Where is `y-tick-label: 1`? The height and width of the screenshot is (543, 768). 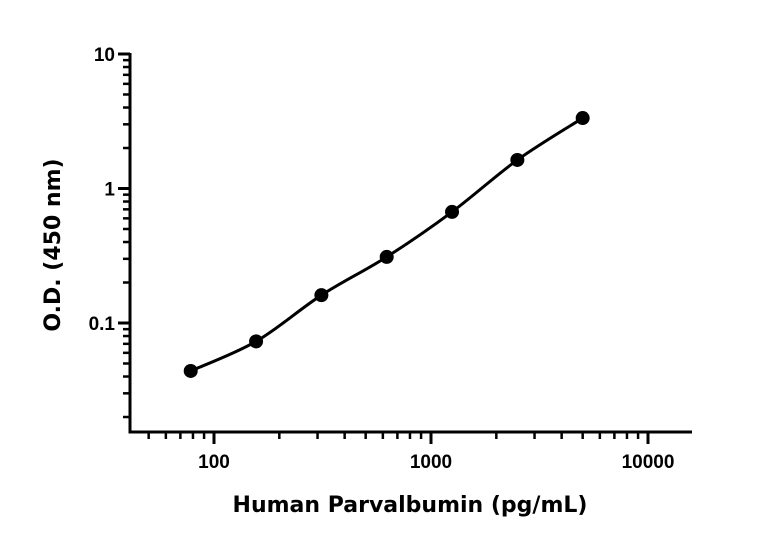 y-tick-label: 1 is located at coordinates (109, 190).